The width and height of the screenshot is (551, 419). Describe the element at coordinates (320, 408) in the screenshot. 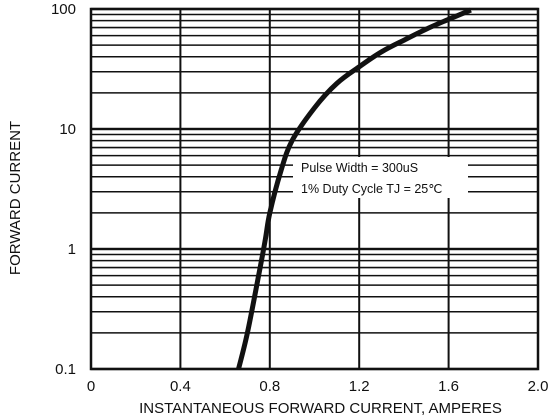

I see `x-axis-title: INSTANTANEOUS FORWARD CURRENT, AMPERES` at that location.